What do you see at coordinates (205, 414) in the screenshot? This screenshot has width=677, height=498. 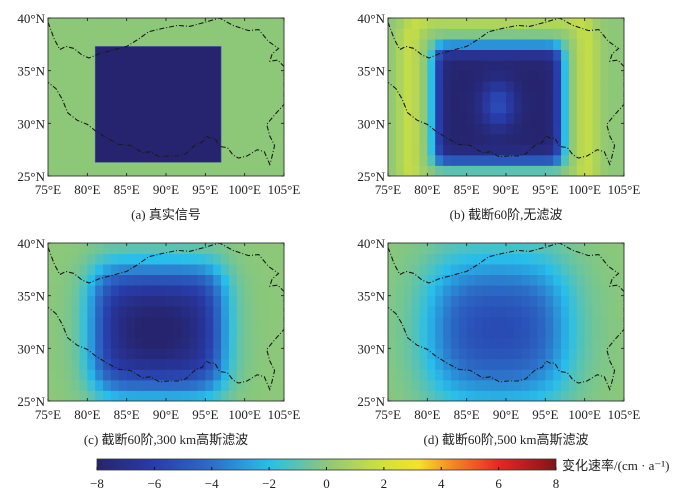 I see `x-tick-label: 95°E` at bounding box center [205, 414].